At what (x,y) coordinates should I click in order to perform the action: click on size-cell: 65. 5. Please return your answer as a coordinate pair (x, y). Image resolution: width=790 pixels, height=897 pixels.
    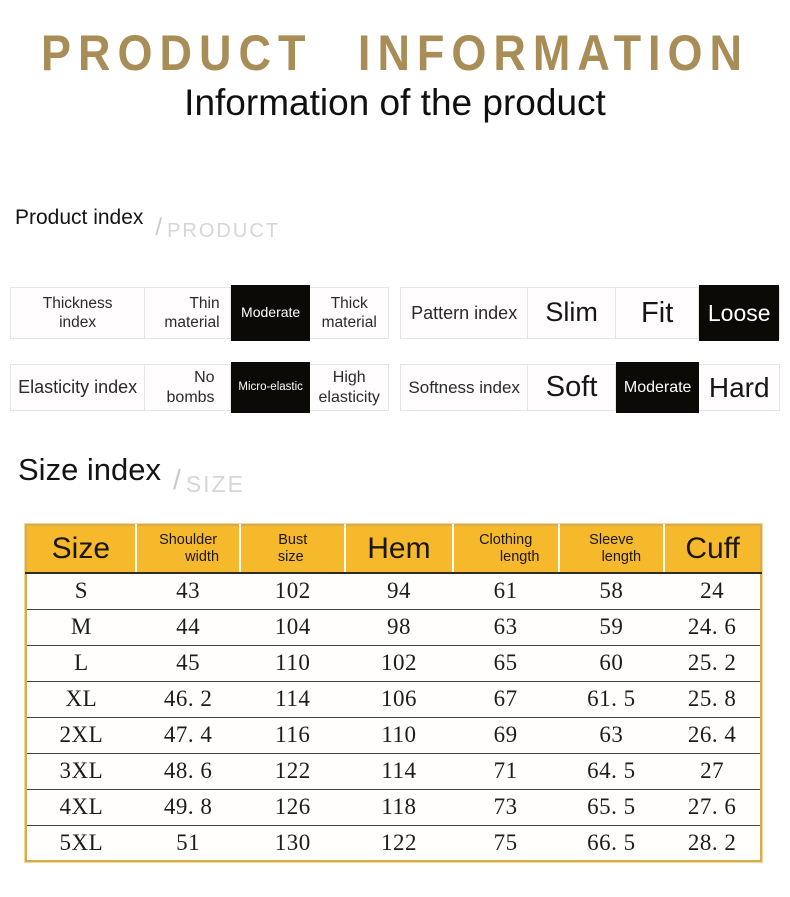
    Looking at the image, I should click on (611, 806).